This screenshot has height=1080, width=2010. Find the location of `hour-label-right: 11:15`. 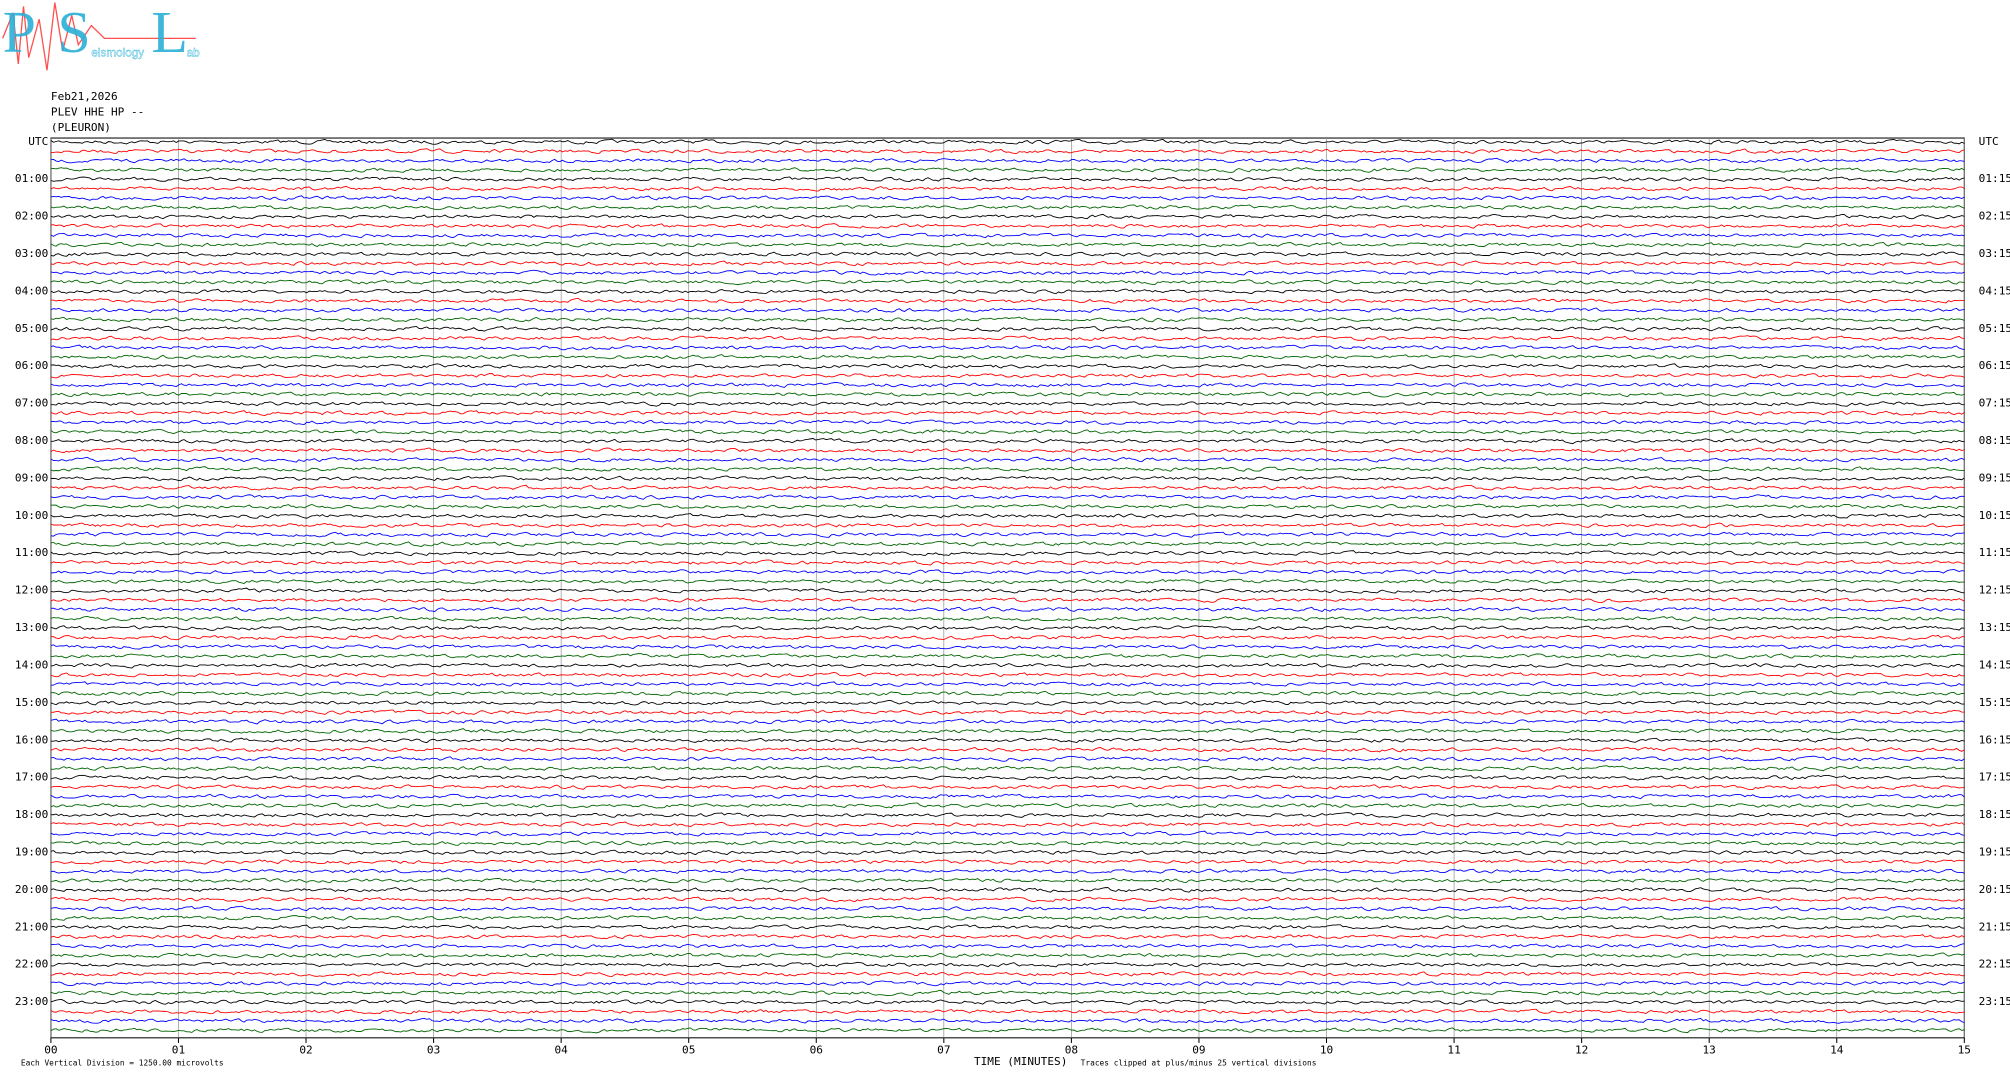

hour-label-right: 11:15 is located at coordinates (1994, 552).